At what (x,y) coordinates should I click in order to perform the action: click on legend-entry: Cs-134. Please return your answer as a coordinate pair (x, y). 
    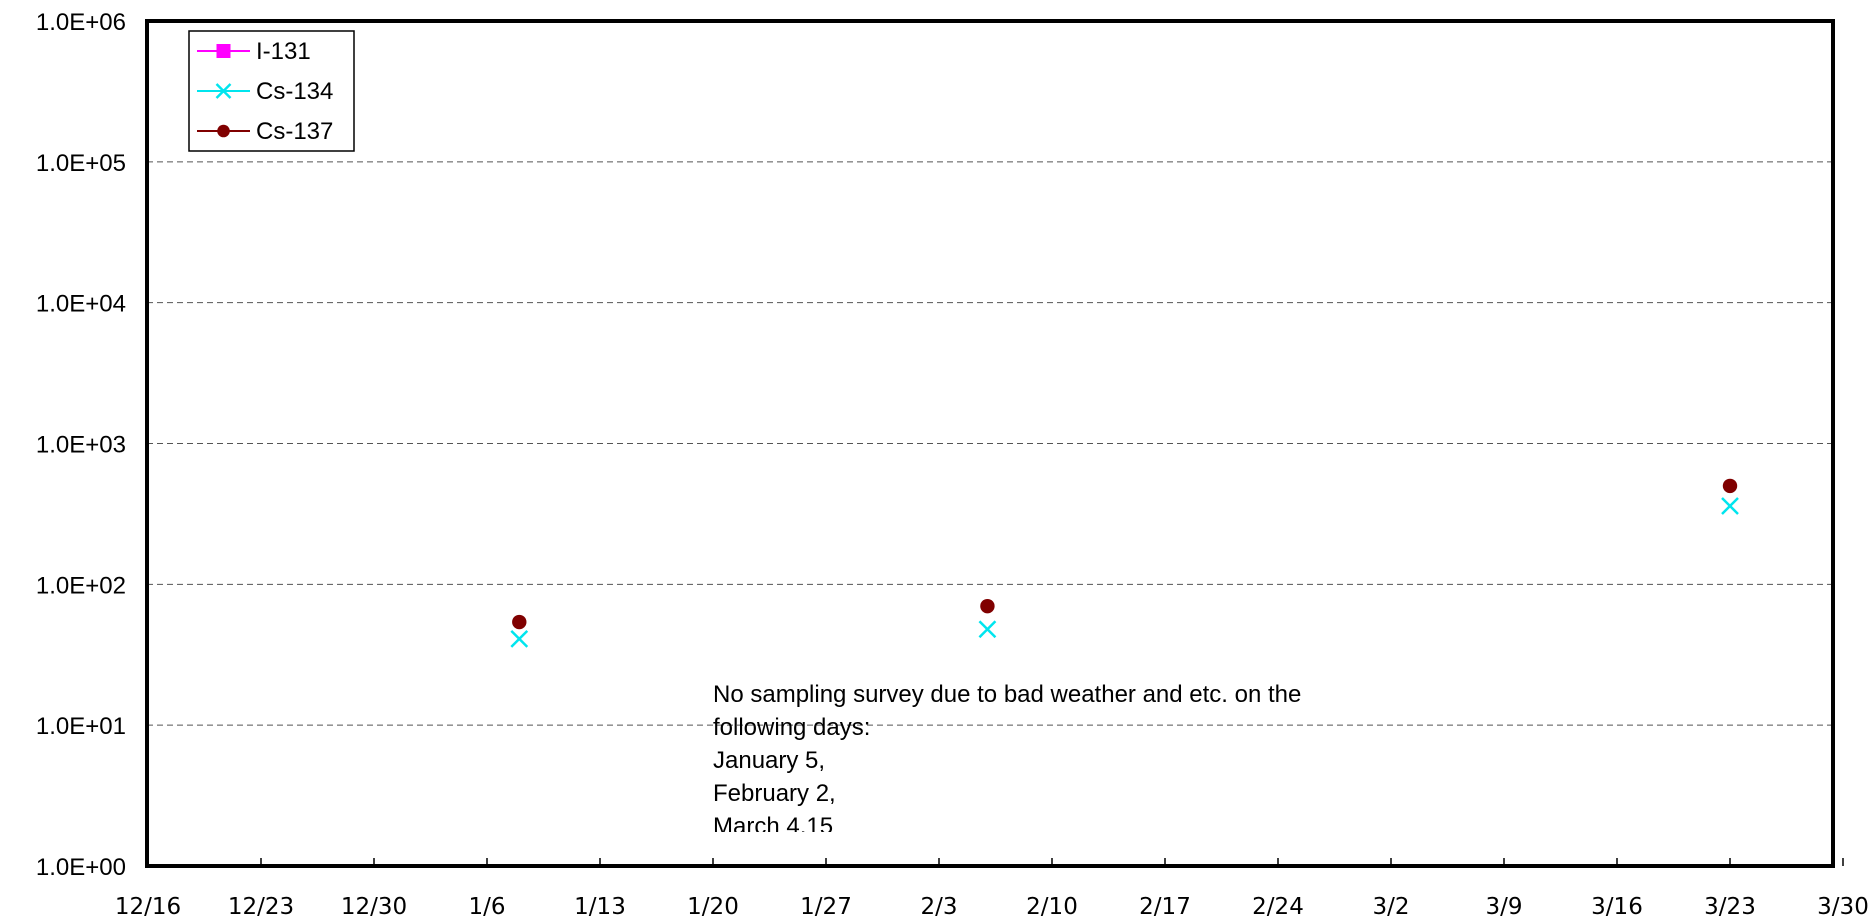
    Looking at the image, I should click on (265, 91).